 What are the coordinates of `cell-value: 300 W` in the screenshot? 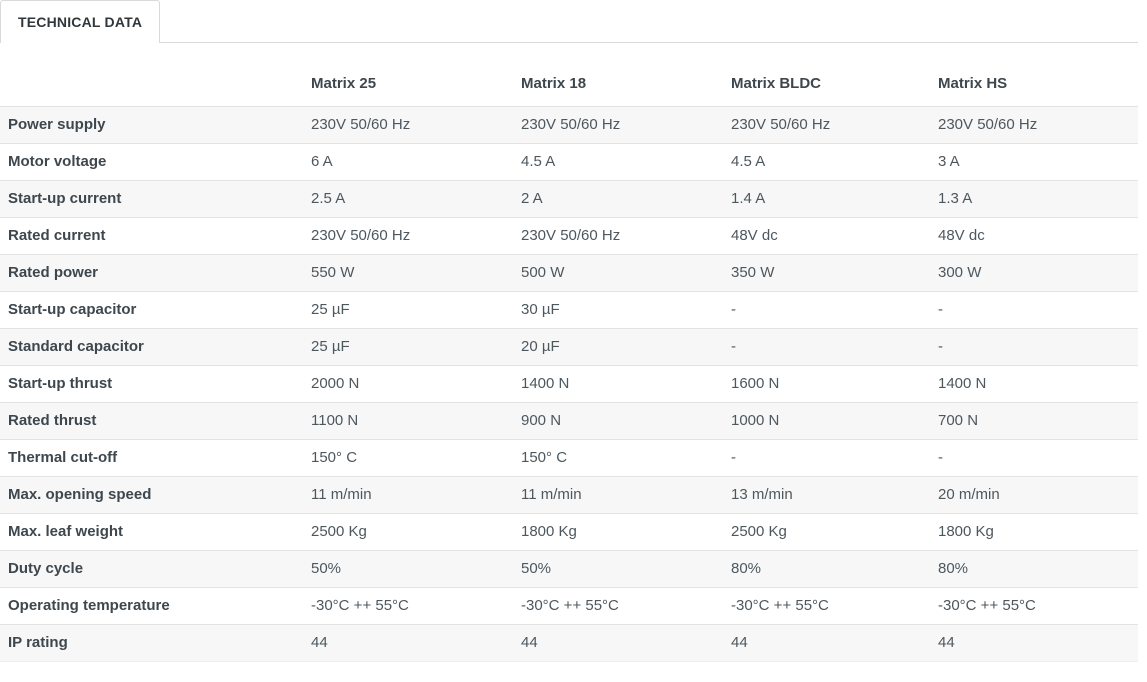 It's located at (1034, 272).